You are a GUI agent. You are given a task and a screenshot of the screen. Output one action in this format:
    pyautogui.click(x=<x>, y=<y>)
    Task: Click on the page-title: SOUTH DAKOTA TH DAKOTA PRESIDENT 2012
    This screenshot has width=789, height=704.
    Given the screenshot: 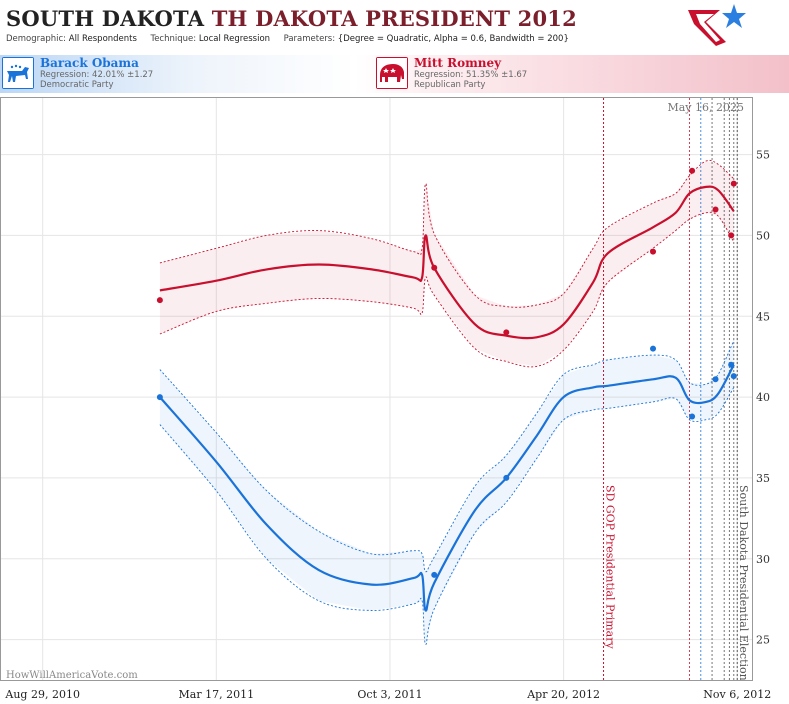 What is the action you would take?
    pyautogui.click(x=291, y=18)
    